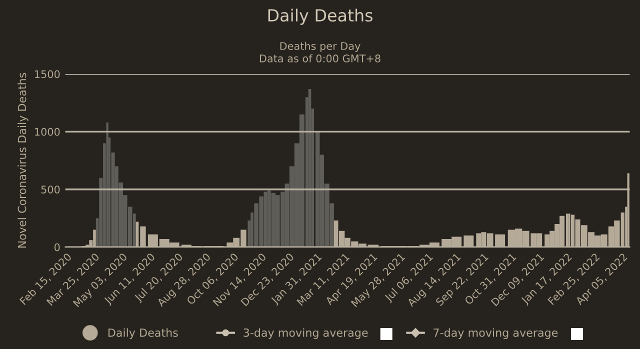 This screenshot has height=349, width=640. What do you see at coordinates (143, 333) in the screenshot?
I see `legend-label: Daily Deaths` at bounding box center [143, 333].